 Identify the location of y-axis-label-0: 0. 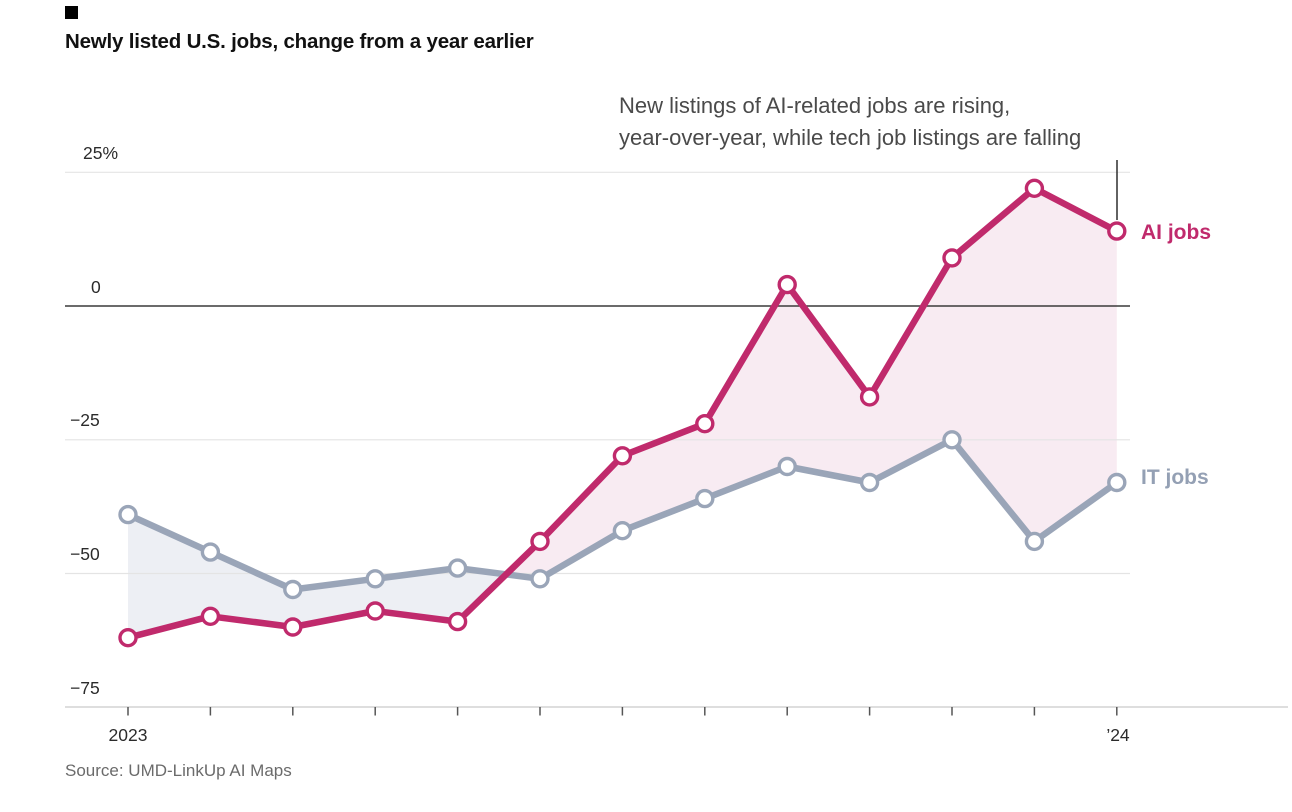
(96, 287).